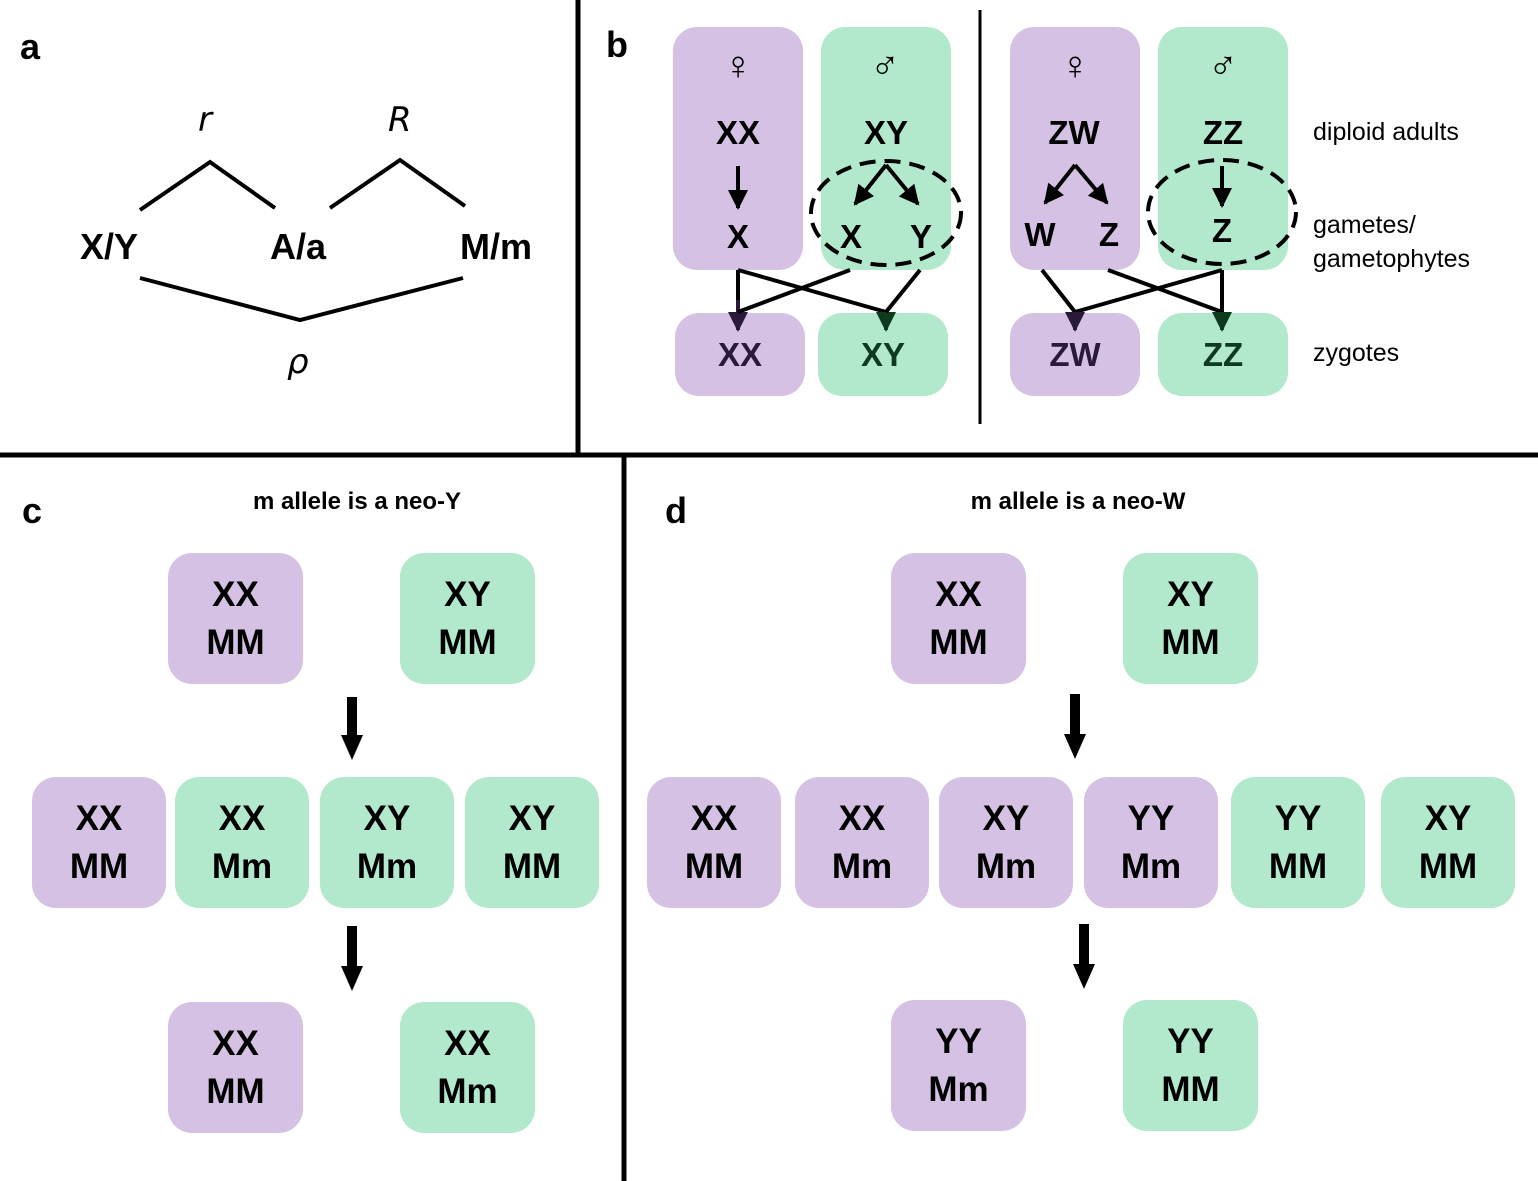 The height and width of the screenshot is (1181, 1538). I want to click on rate-r-label: r, so click(205, 120).